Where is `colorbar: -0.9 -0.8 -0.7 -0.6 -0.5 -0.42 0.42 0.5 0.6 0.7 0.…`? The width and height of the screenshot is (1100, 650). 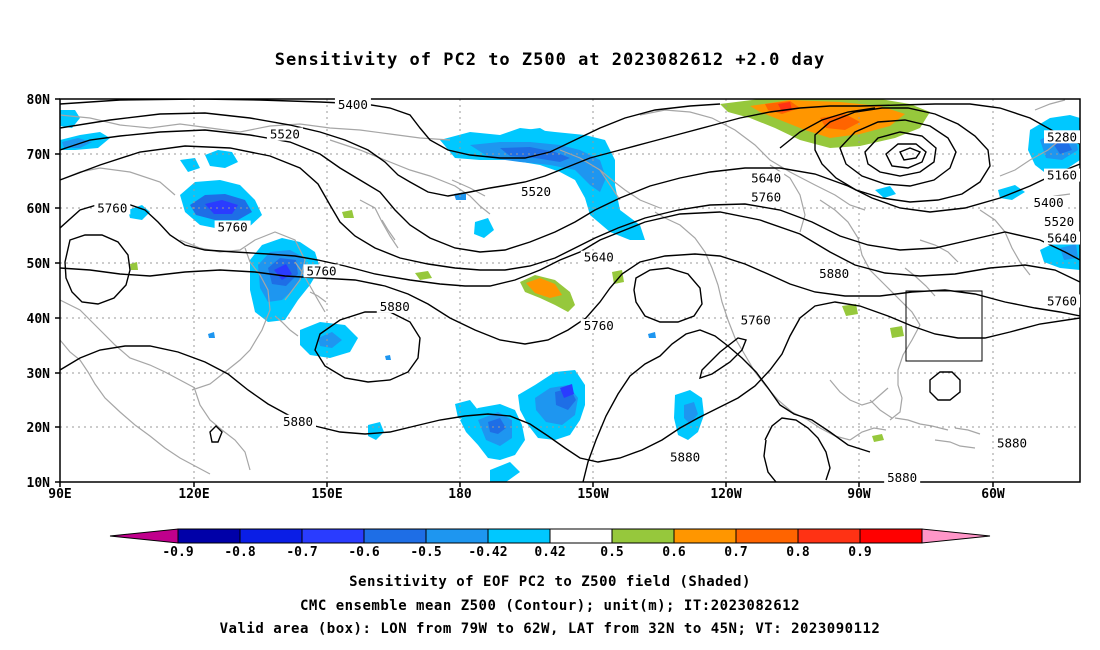 colorbar: -0.9 -0.8 -0.7 -0.6 -0.5 -0.42 0.42 0.5 0.6 0.7 0.… is located at coordinates (550, 544).